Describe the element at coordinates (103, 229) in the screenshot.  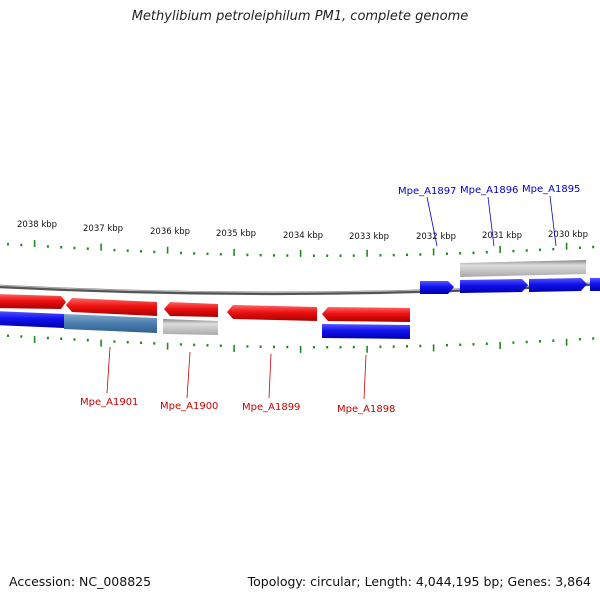
I see `ruler-label-2037: 2037 kbp` at that location.